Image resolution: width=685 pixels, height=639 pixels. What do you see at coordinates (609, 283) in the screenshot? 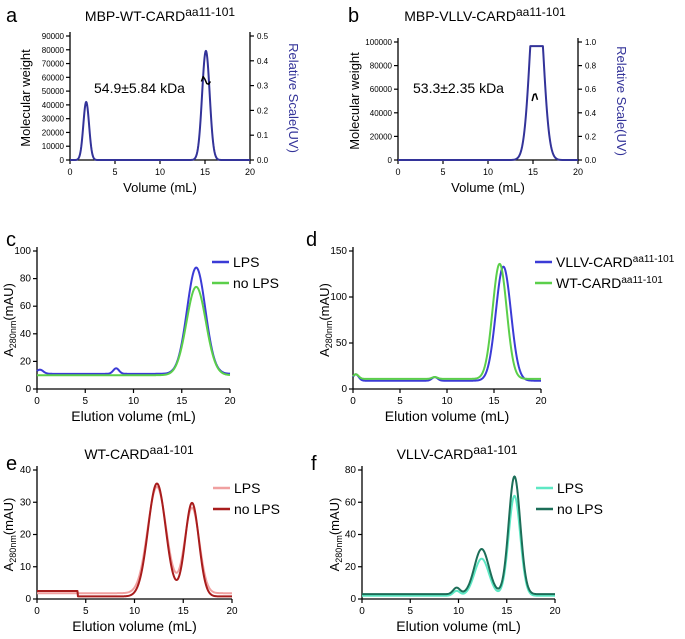
I see `legend-label-d-1: WT-CARDaa11-101` at bounding box center [609, 283].